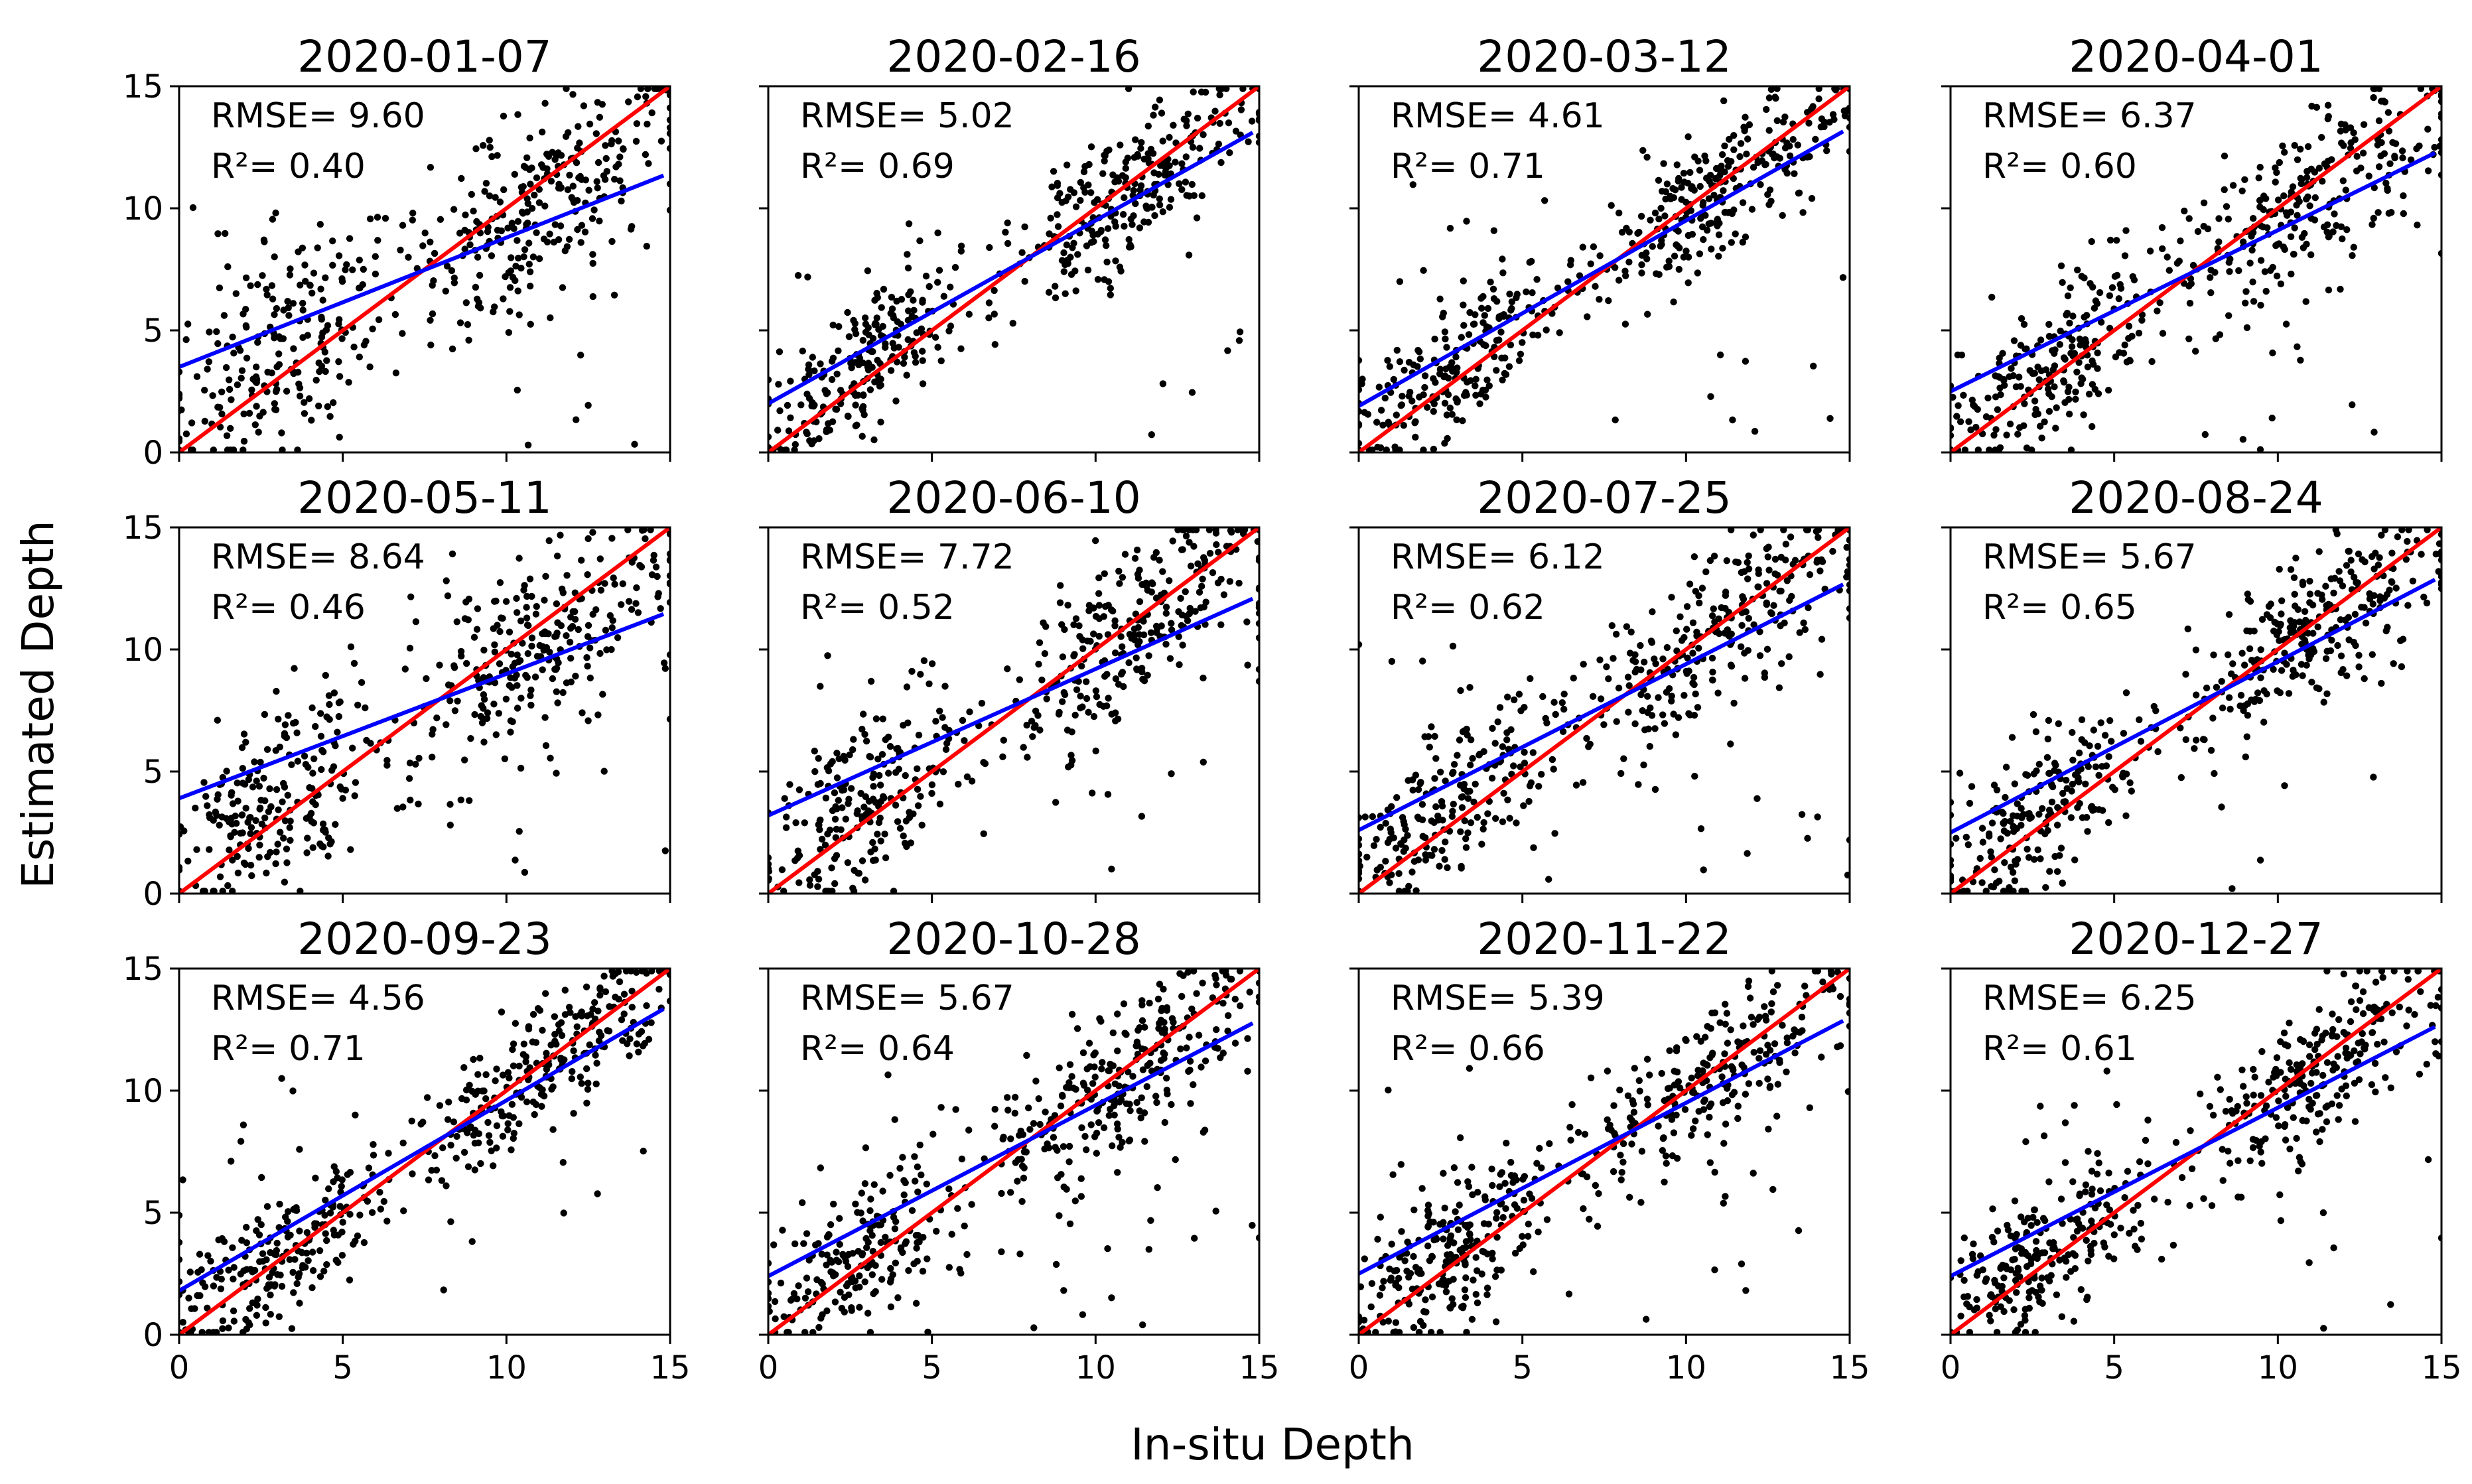 The image size is (2472, 1484). Describe the element at coordinates (1014, 269) in the screenshot. I see `plot-frame` at that location.